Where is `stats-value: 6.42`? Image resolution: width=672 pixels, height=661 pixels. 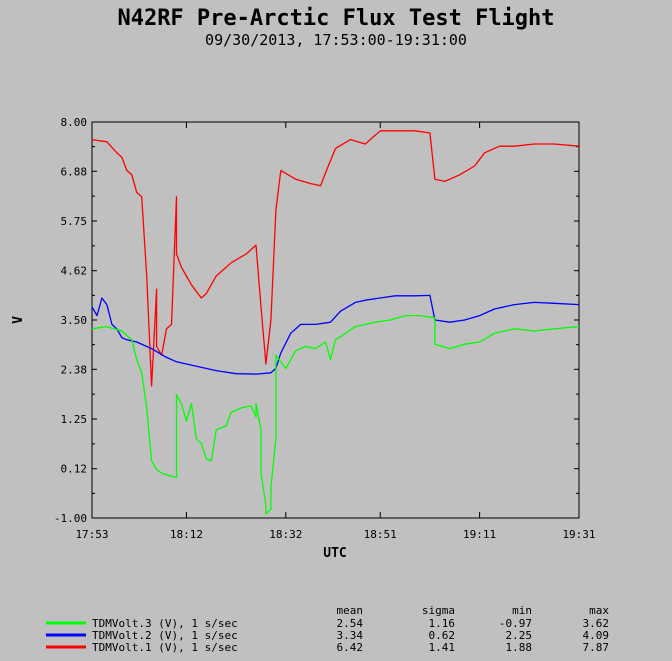 stats-value: 6.42 is located at coordinates (350, 647).